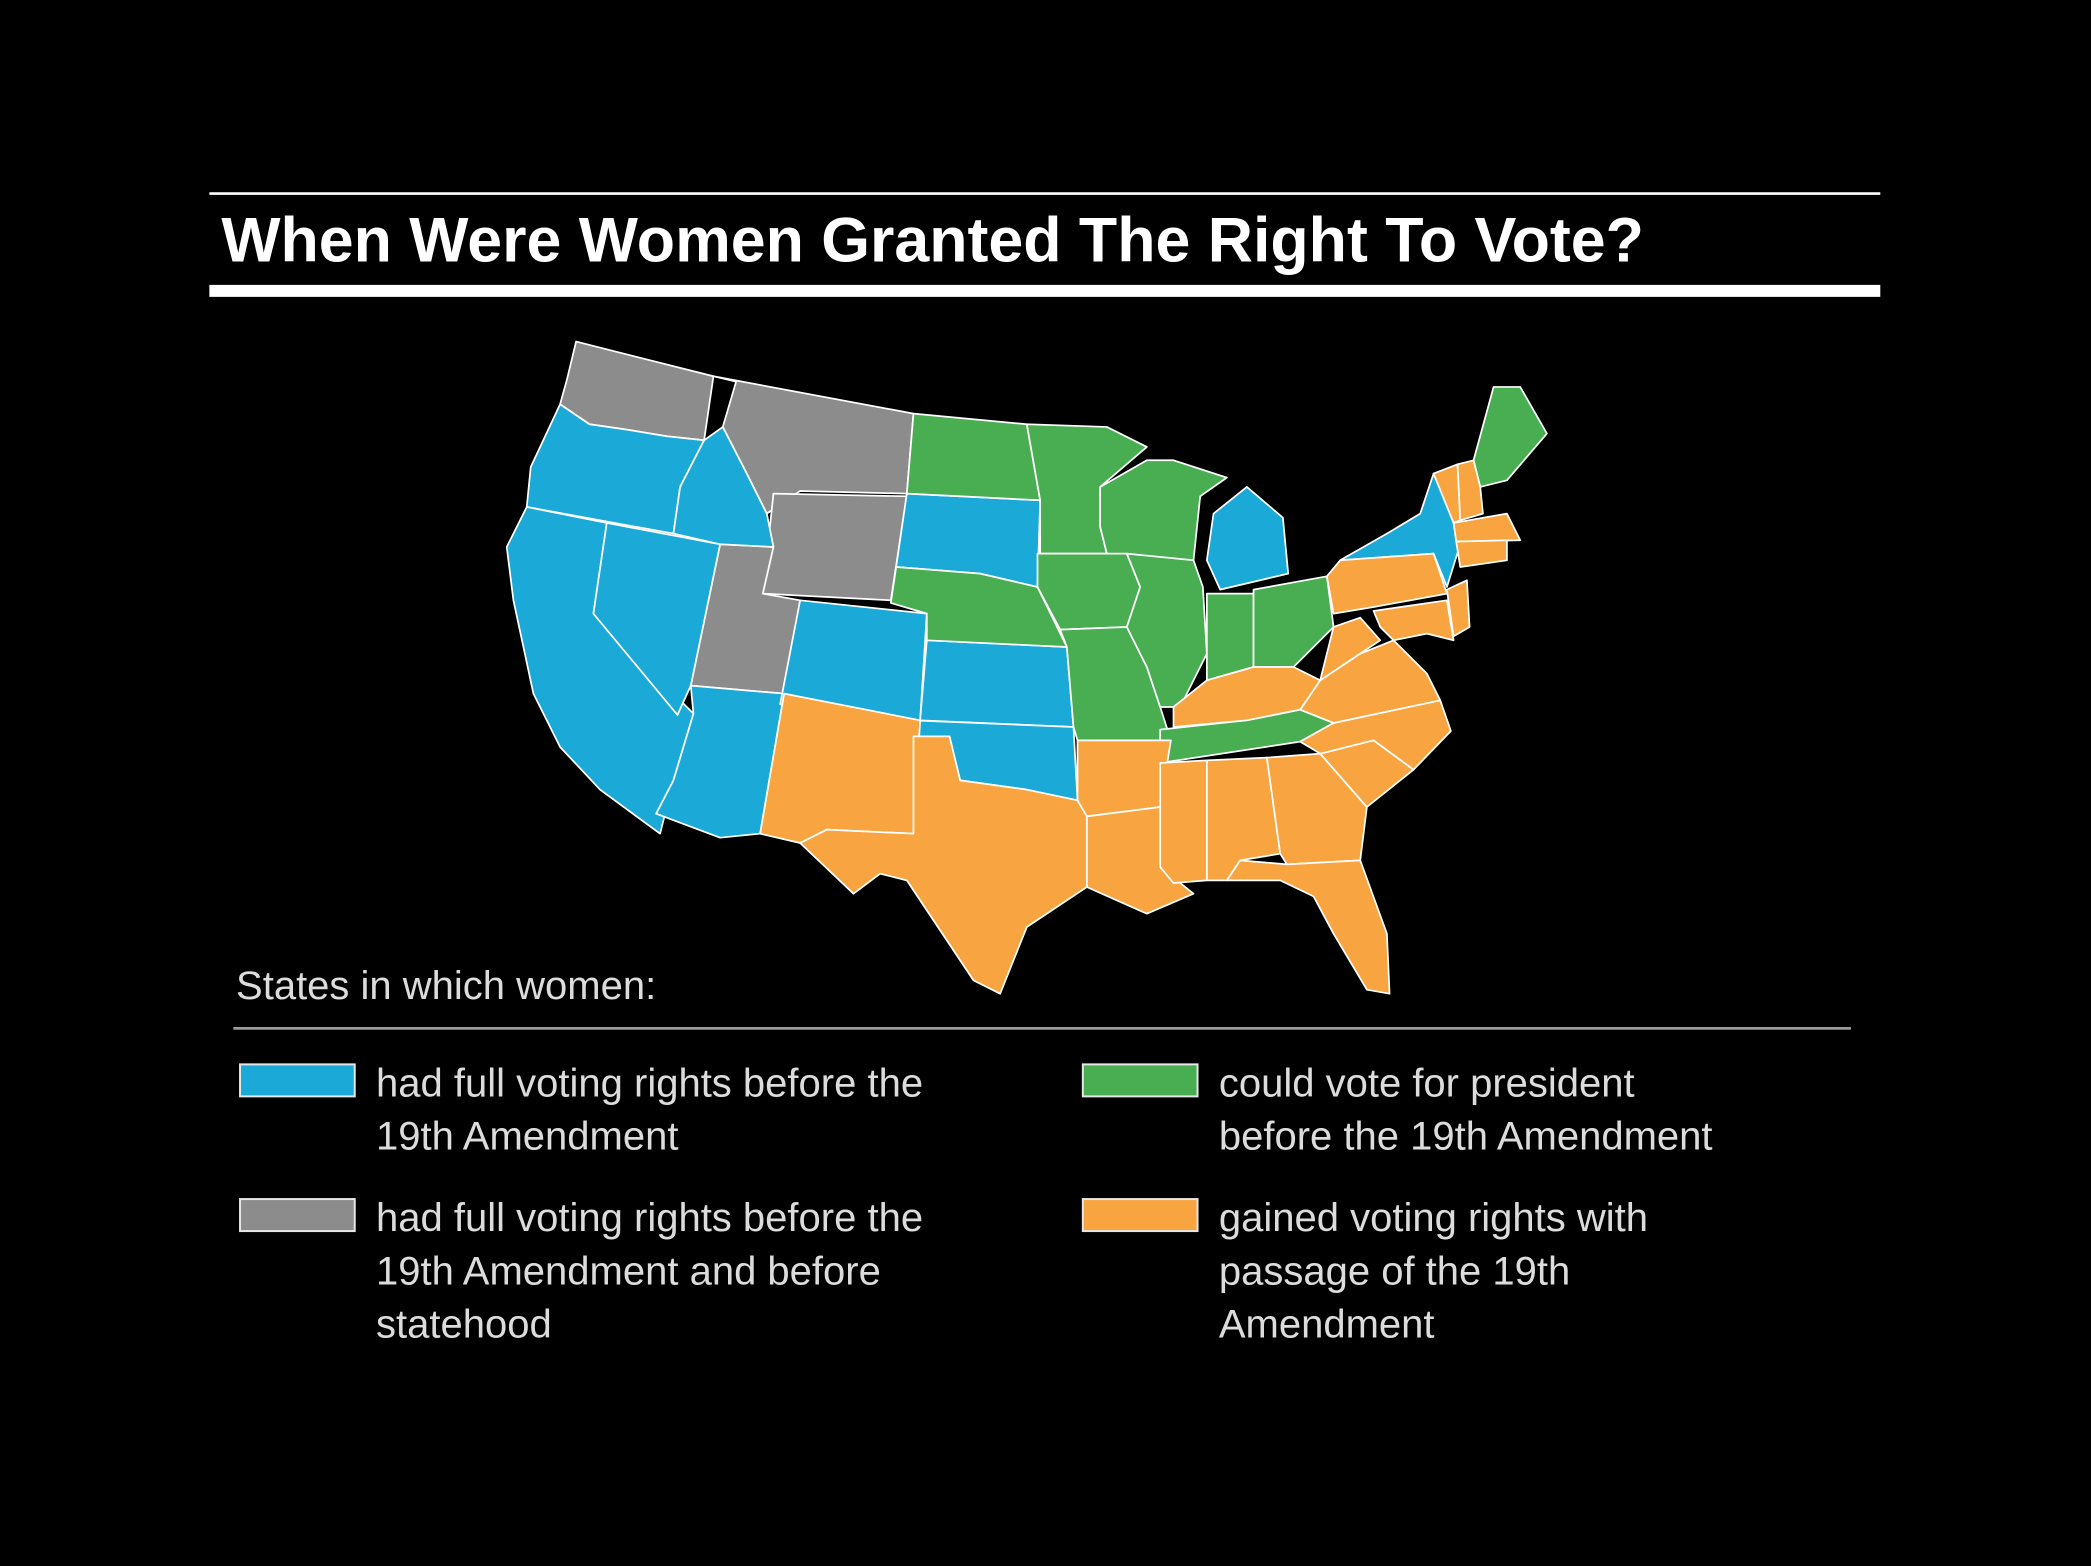 This screenshot has height=1566, width=2091. I want to click on legend-label: statehood, so click(464, 1325).